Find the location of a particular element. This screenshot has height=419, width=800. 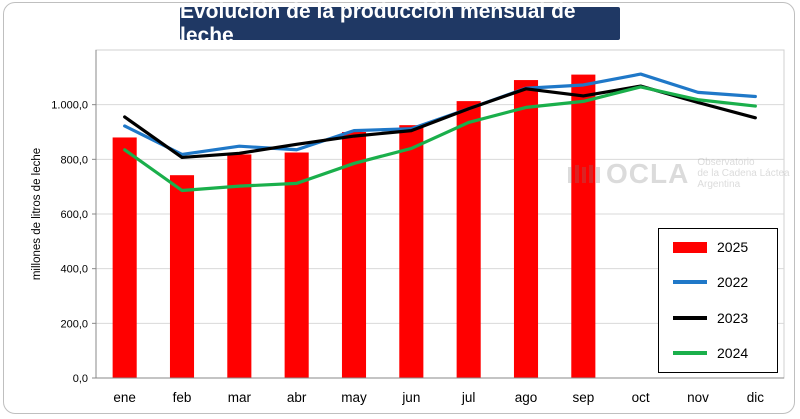

legend-label-2024: 2024 is located at coordinates (733, 353).